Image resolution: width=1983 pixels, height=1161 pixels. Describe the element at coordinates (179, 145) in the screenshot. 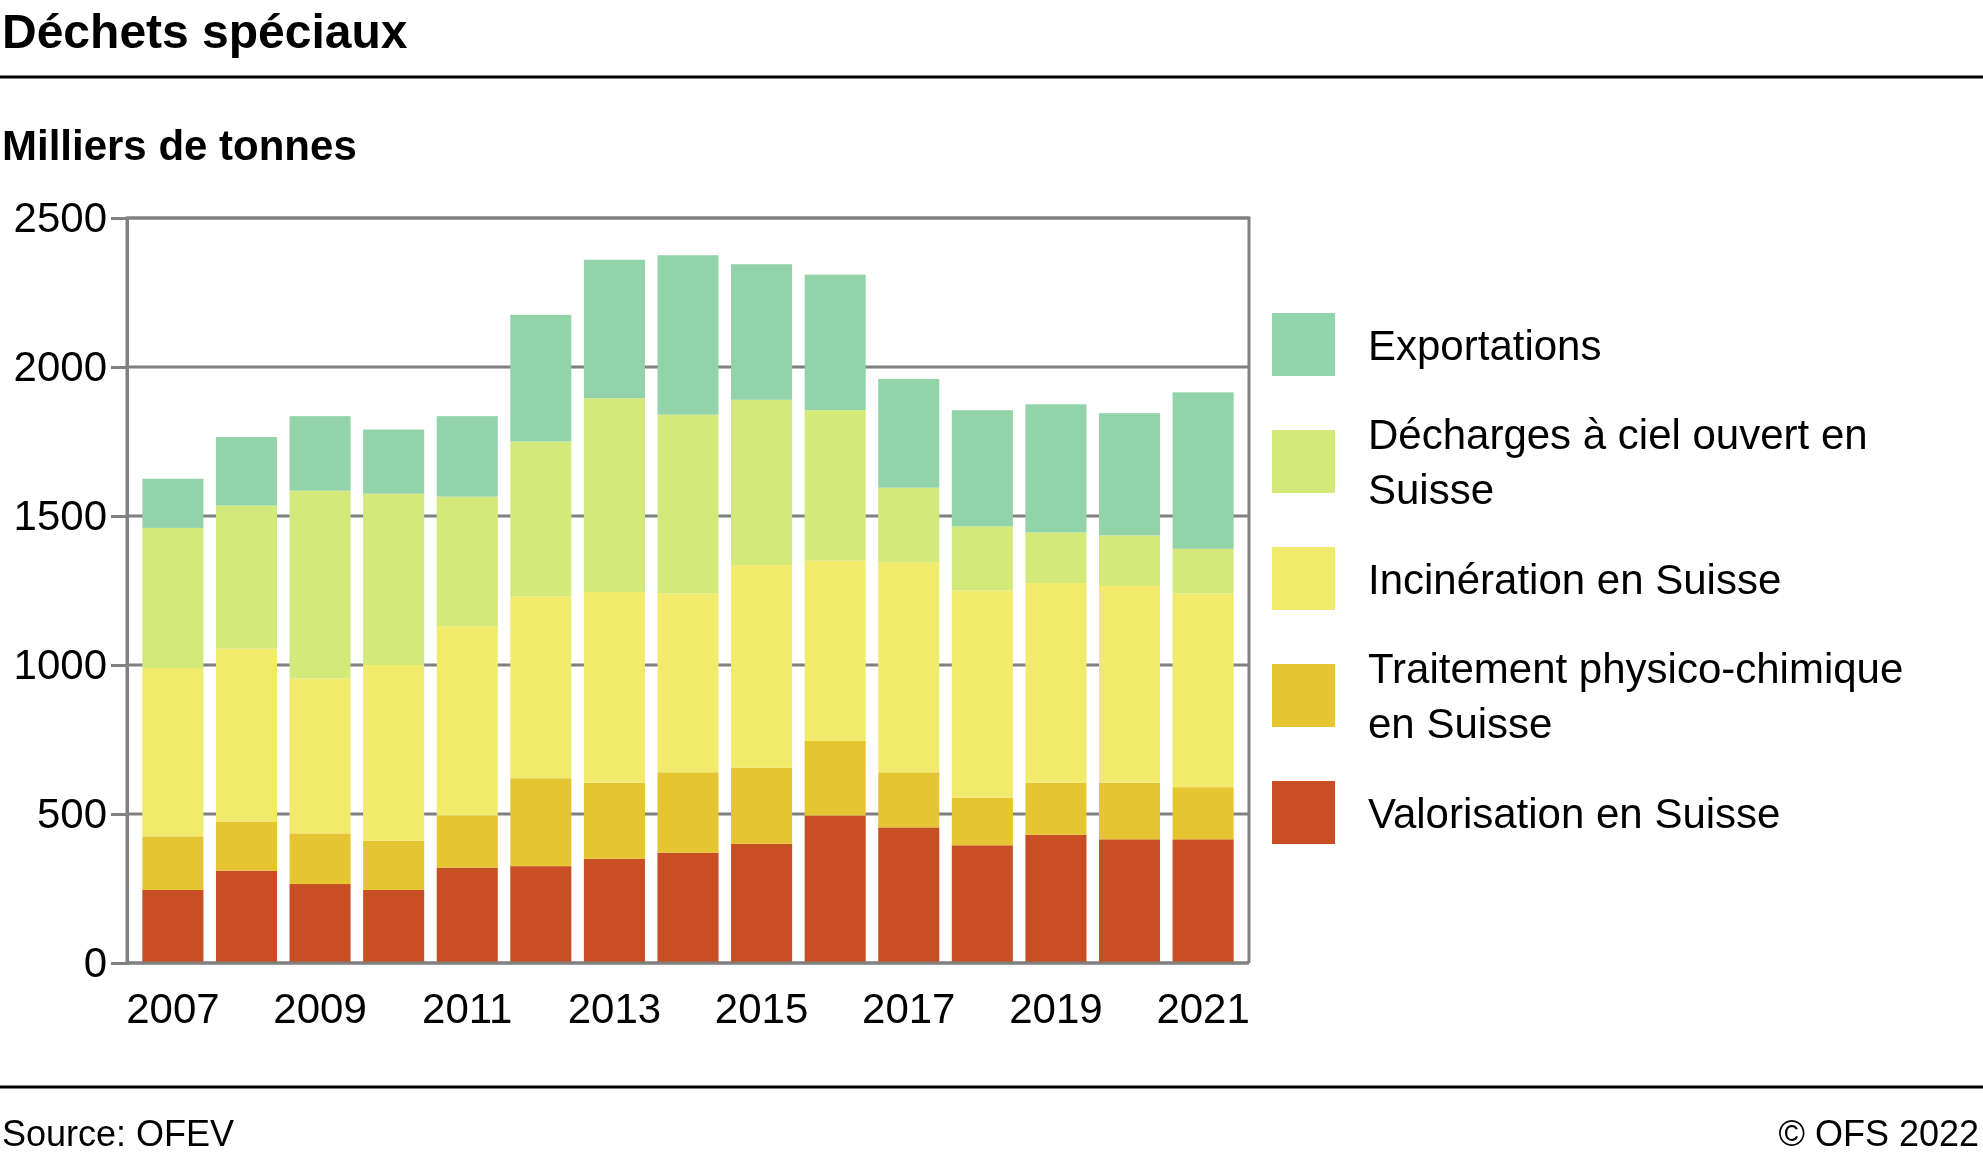

I see `y-axis-title: Milliers de tonnes` at that location.